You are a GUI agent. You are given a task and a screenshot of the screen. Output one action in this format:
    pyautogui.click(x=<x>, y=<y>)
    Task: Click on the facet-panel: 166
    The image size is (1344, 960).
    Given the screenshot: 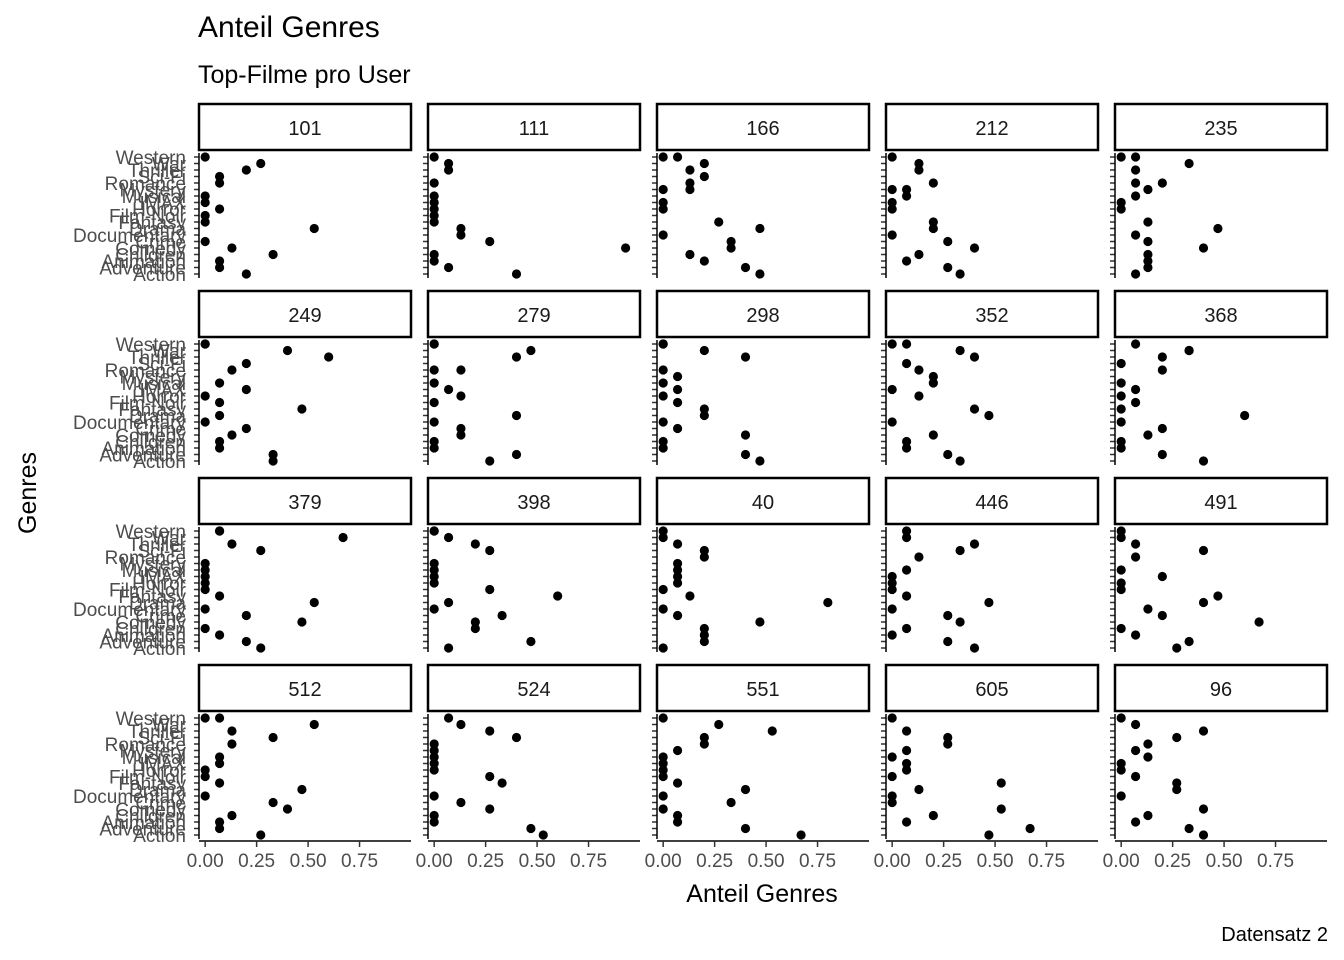 What is the action you would take?
    pyautogui.click(x=761, y=190)
    